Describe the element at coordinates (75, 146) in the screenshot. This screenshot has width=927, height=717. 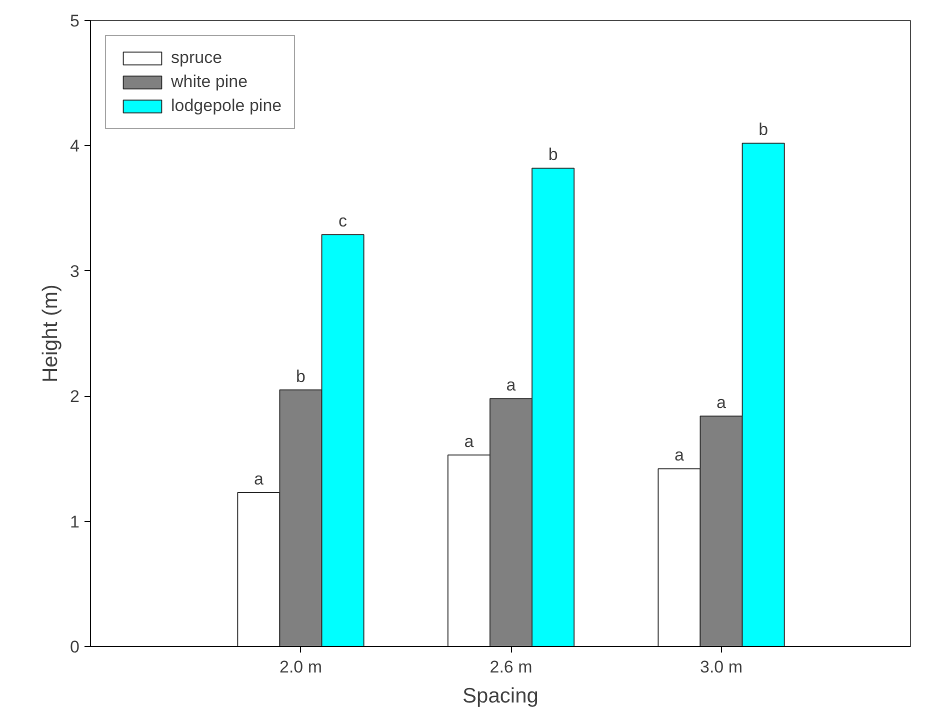
I see `y-tick-label: 4` at that location.